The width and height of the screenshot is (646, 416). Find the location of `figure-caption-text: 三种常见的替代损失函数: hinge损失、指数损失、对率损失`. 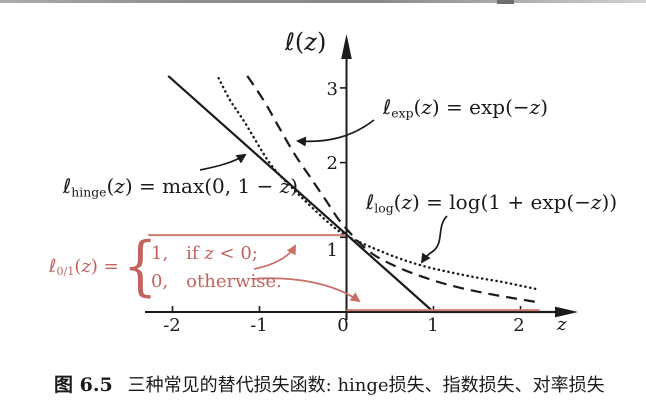

figure-caption-text: 三种常见的替代损失函数: hinge损失、指数损失、对率损失 is located at coordinates (366, 385).